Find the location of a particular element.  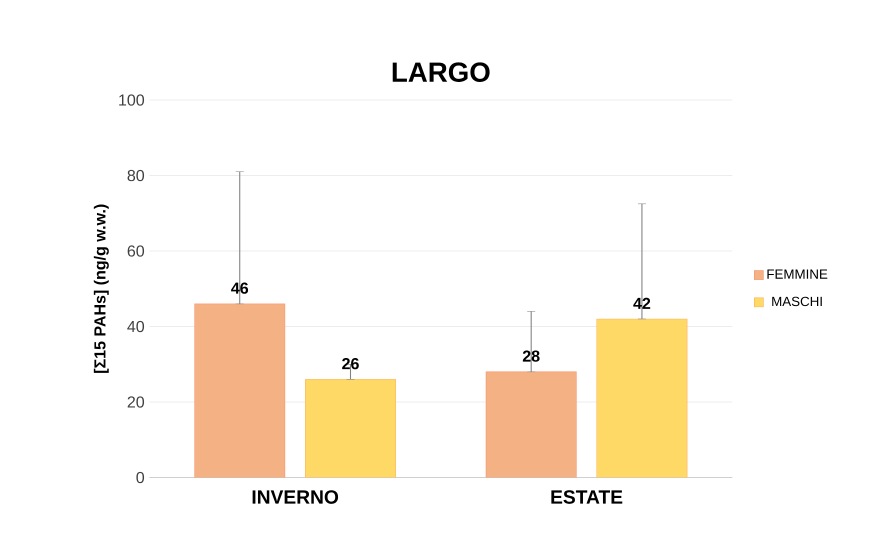

chart-title: LARGO is located at coordinates (441, 72).